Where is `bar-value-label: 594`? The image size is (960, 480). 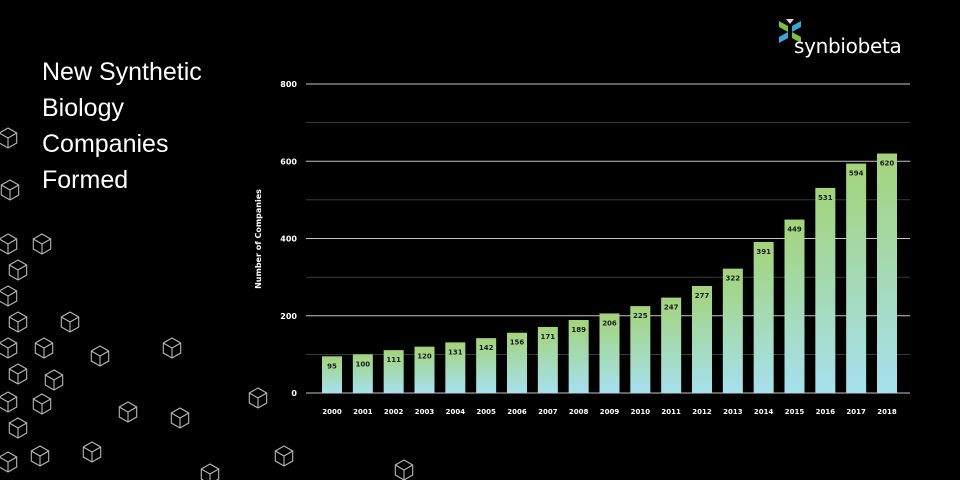
bar-value-label: 594 is located at coordinates (856, 174).